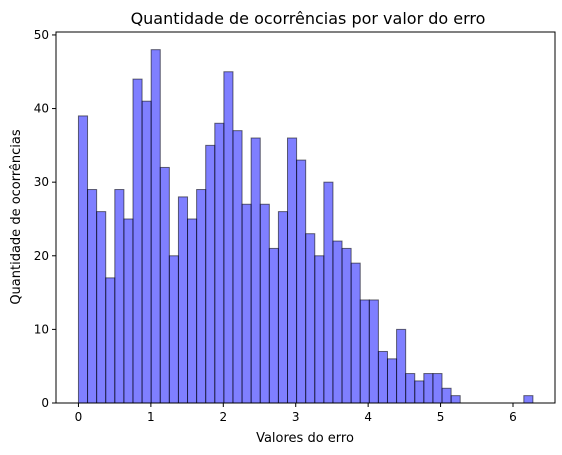 The image size is (562, 455). What do you see at coordinates (41, 35) in the screenshot?
I see `y-tick-label: 50` at bounding box center [41, 35].